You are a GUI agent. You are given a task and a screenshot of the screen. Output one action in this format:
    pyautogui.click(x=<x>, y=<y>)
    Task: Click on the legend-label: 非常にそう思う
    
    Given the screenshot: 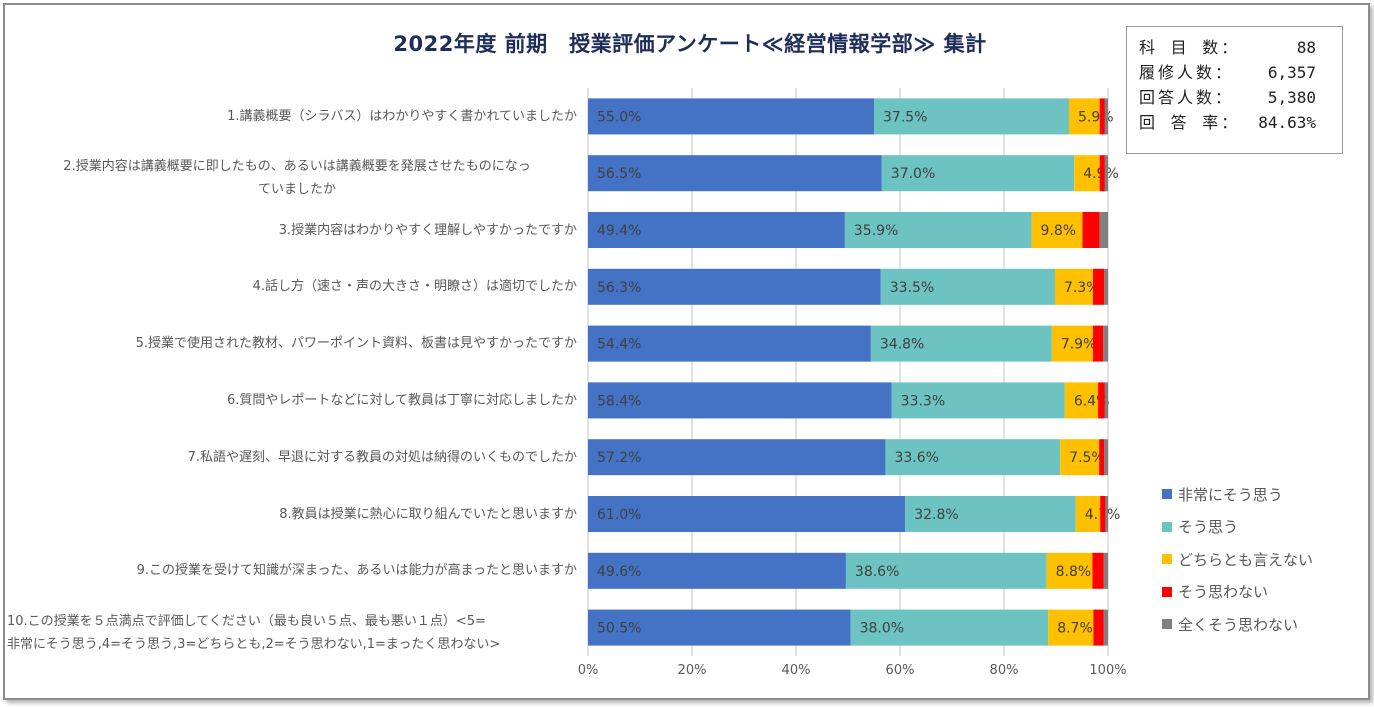 What is the action you would take?
    pyautogui.click(x=1230, y=494)
    